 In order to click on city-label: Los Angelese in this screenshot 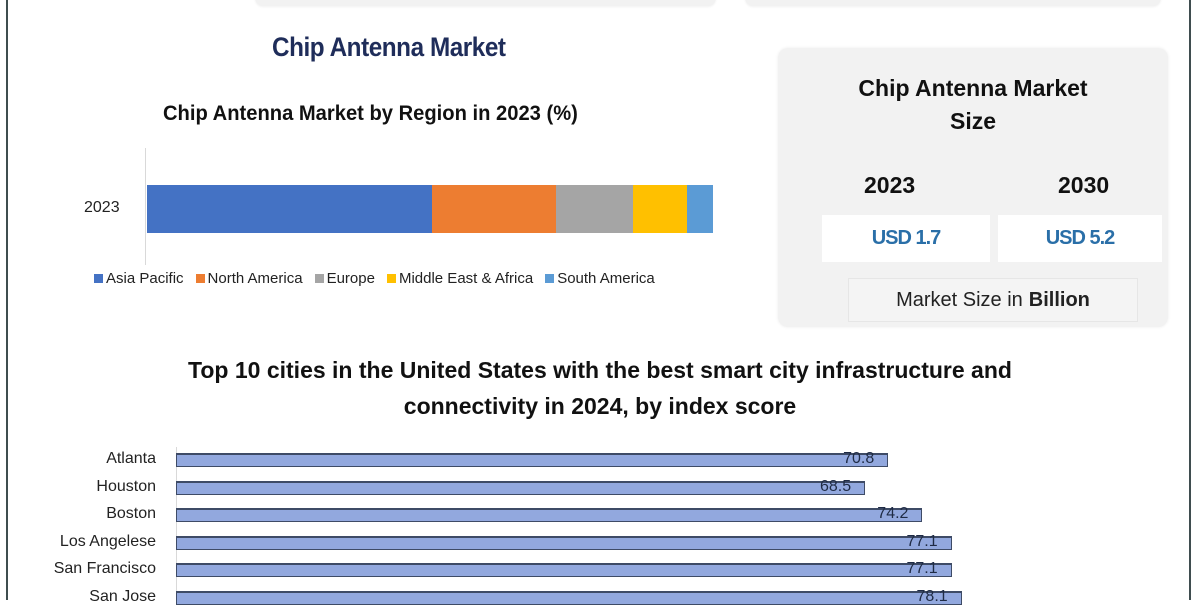, I will do `click(107, 541)`.